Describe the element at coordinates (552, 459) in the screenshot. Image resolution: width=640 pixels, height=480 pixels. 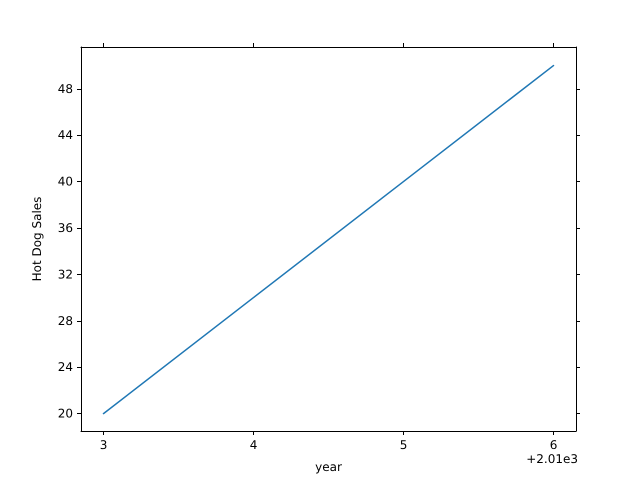
I see `text: +2.01e3` at that location.